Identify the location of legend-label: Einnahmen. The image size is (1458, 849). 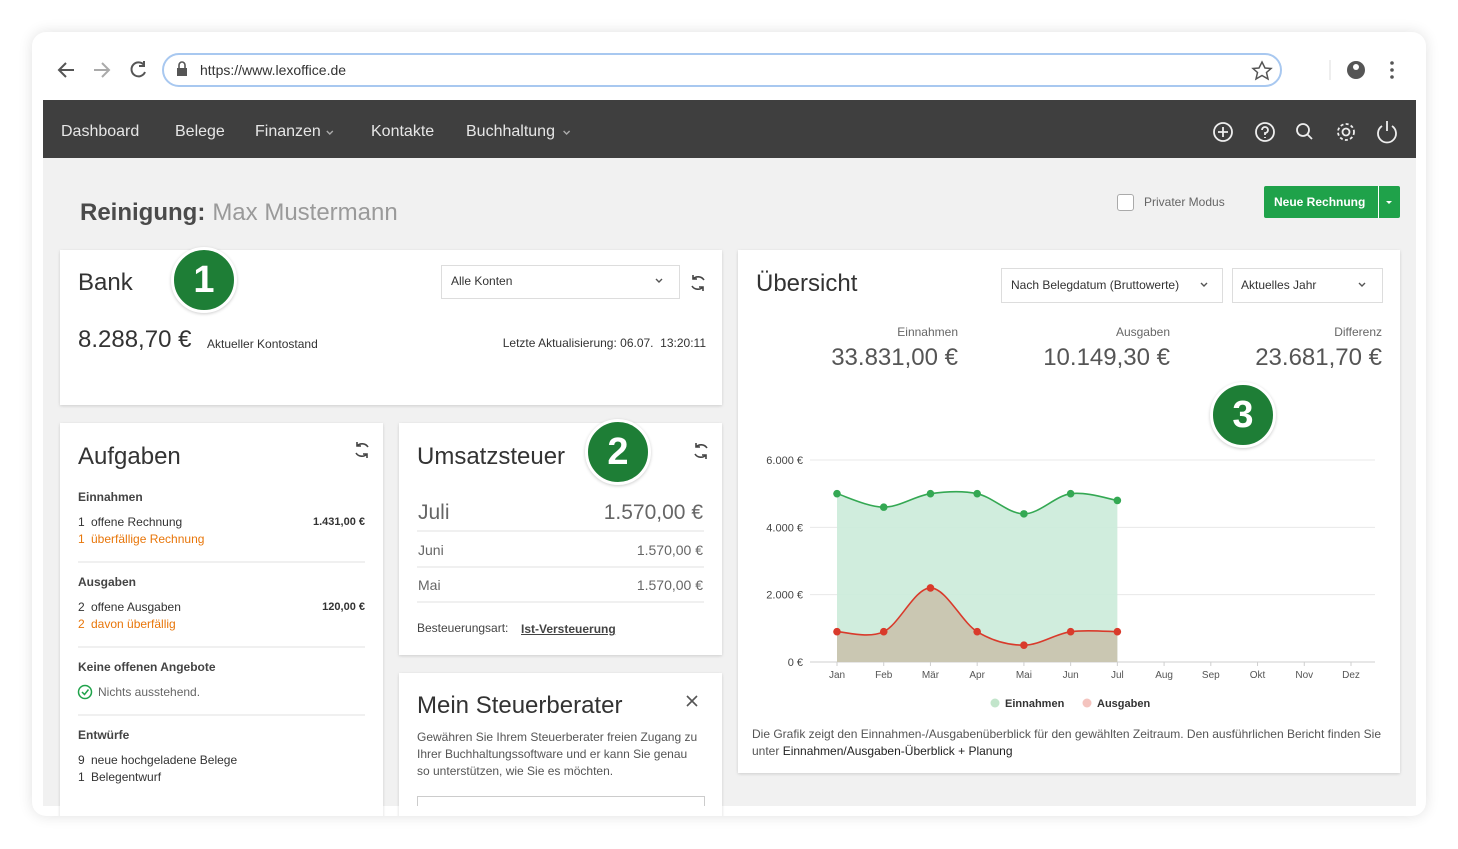
(1035, 704).